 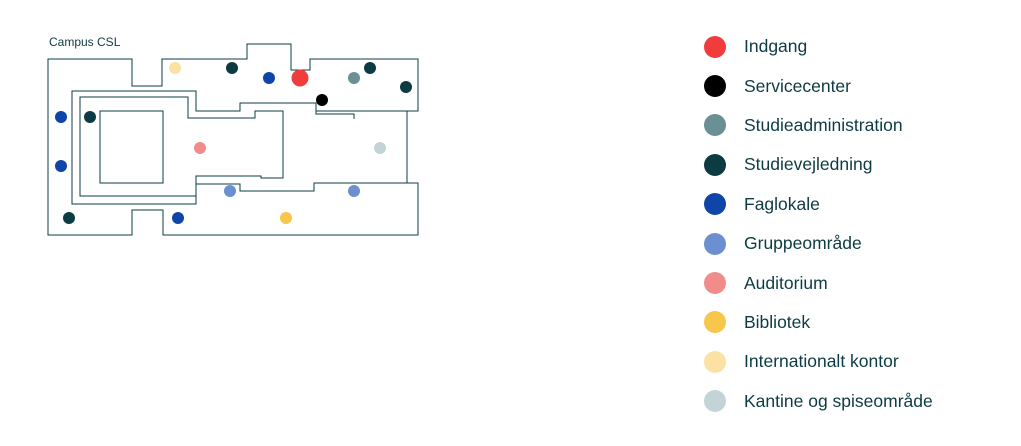 I want to click on legend-label: Auditorium, so click(x=786, y=282).